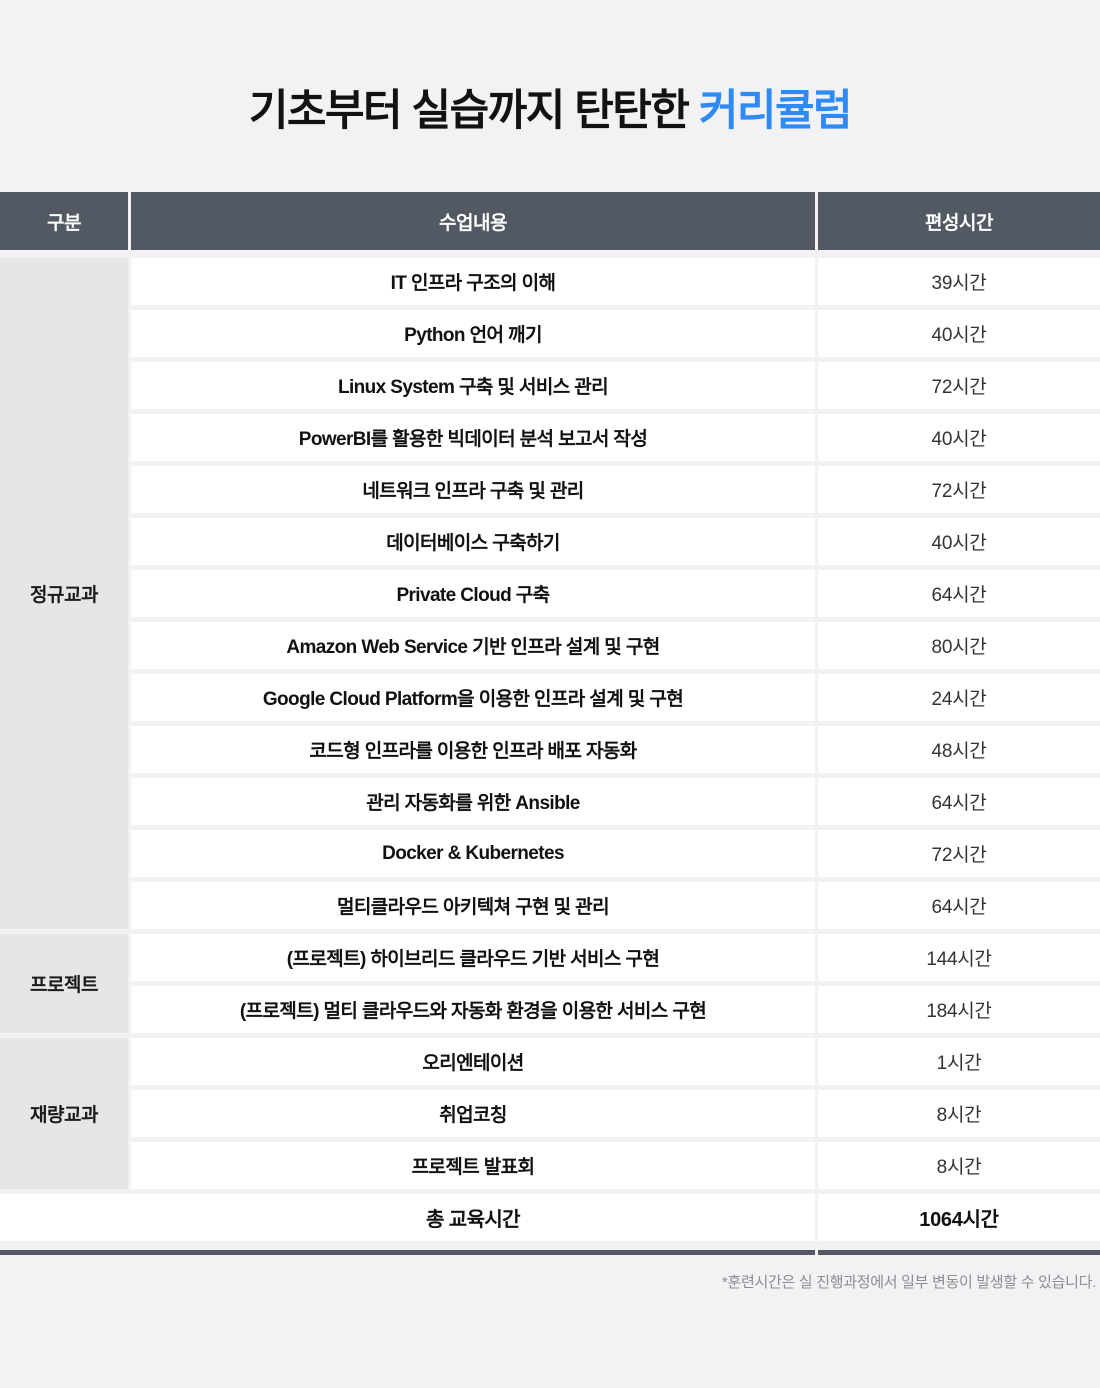 This screenshot has width=1100, height=1388. Describe the element at coordinates (407, 1252) in the screenshot. I see `divider-segment-left` at that location.